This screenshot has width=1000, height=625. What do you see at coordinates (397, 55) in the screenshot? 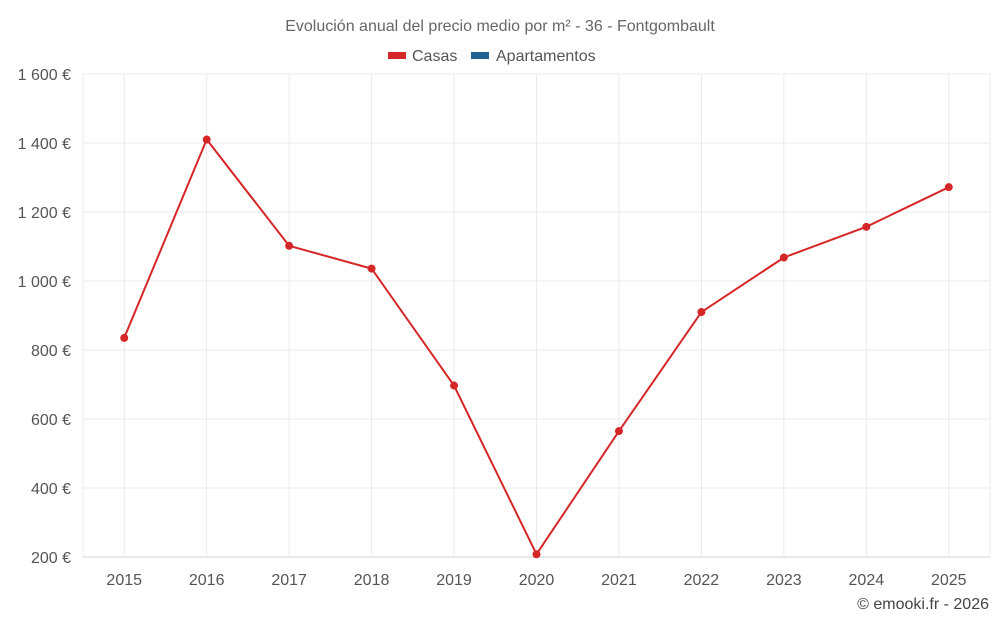
I see `legend-swatch-casas` at bounding box center [397, 55].